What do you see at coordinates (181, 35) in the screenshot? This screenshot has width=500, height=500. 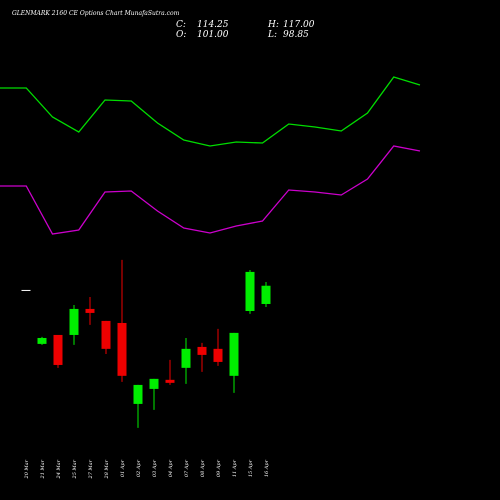 I see `open-label: O:` at bounding box center [181, 35].